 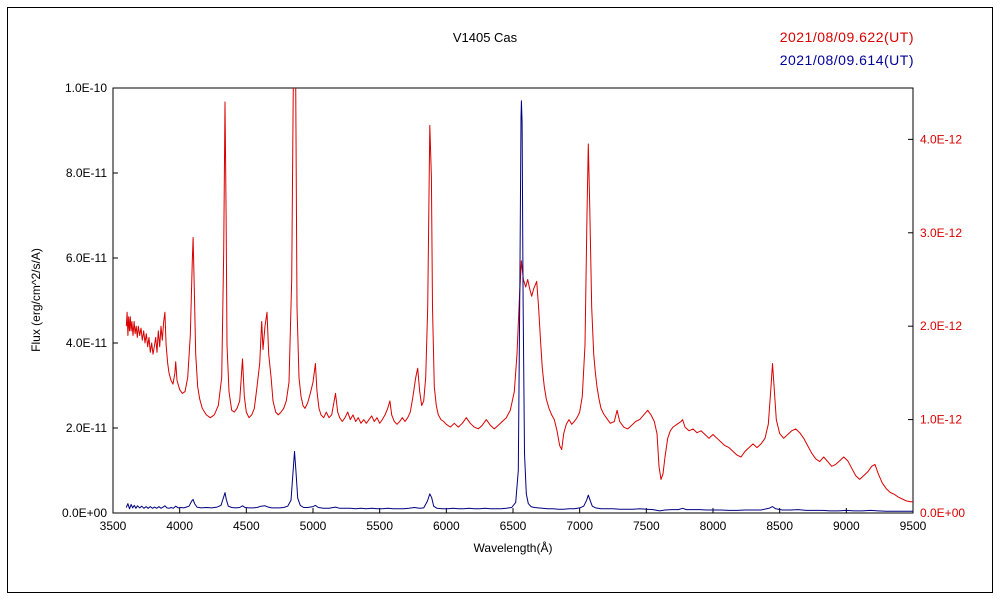 What do you see at coordinates (379, 526) in the screenshot?
I see `x-tick-label: 5500` at bounding box center [379, 526].